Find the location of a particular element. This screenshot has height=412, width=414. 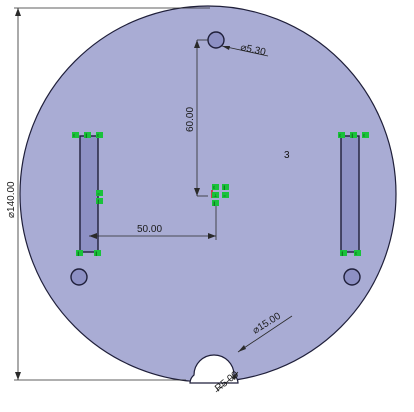

relation-badge: ⊥ is located at coordinates (215, 195).